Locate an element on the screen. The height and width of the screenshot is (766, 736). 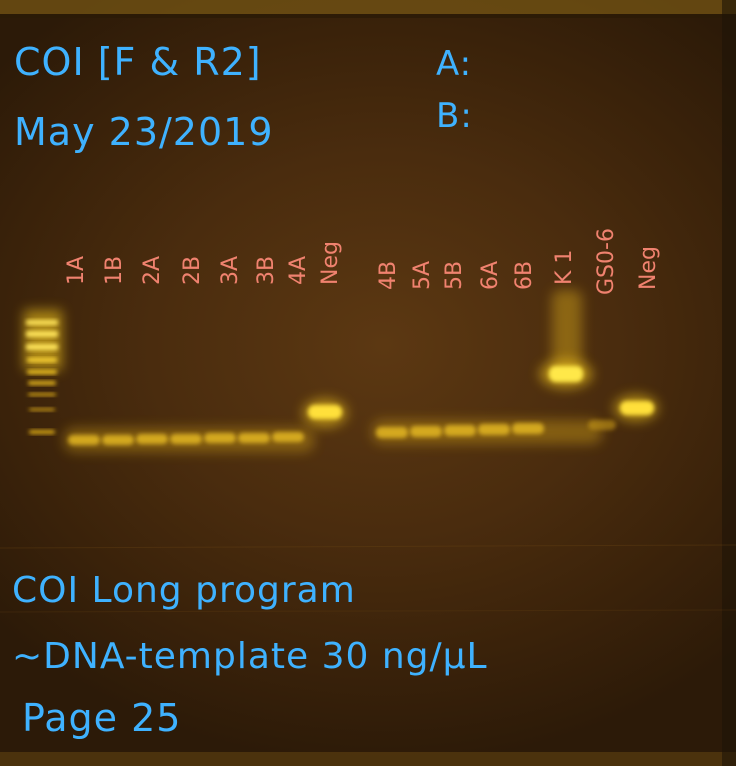
lane-label: GS0-6 is located at coordinates (606, 261).